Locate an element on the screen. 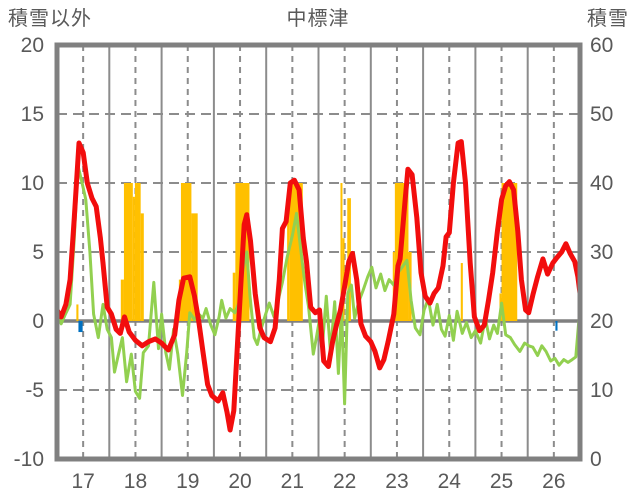  right-axis-tick-label: 10 is located at coordinates (601, 390).